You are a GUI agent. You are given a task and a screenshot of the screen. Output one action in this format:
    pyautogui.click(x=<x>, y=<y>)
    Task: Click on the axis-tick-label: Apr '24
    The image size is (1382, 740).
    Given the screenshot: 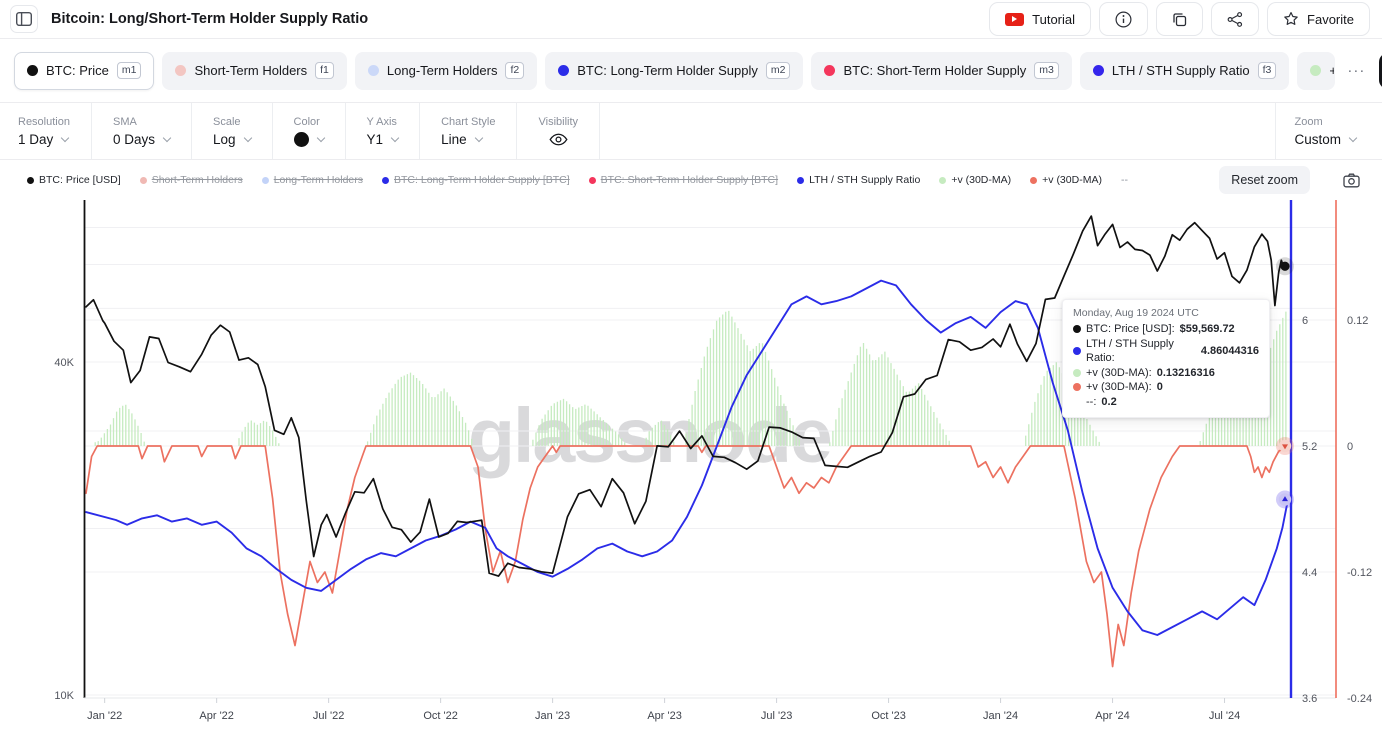 What is the action you would take?
    pyautogui.click(x=1112, y=716)
    